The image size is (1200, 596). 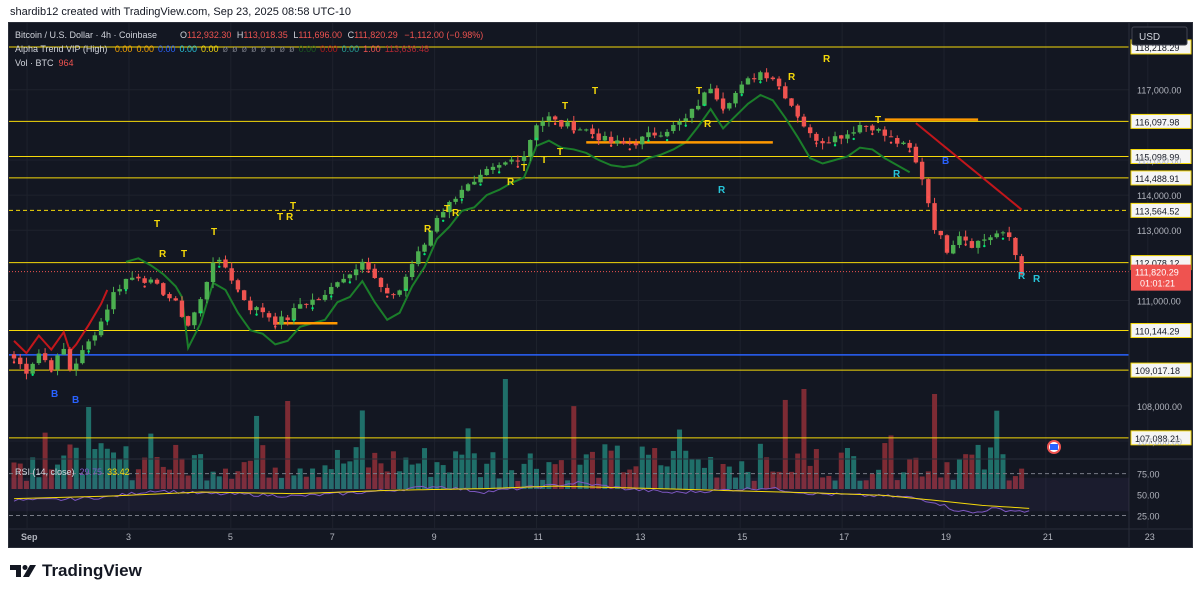 What do you see at coordinates (1159, 407) in the screenshot?
I see `y-tick-label: 108,000.00` at bounding box center [1159, 407].